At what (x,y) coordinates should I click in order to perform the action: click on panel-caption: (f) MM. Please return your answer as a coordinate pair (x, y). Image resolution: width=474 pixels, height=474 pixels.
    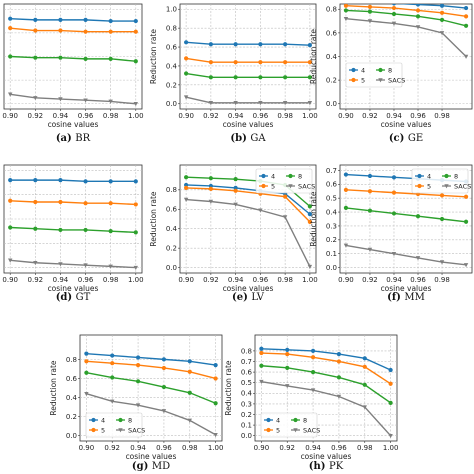
    Looking at the image, I should click on (406, 297).